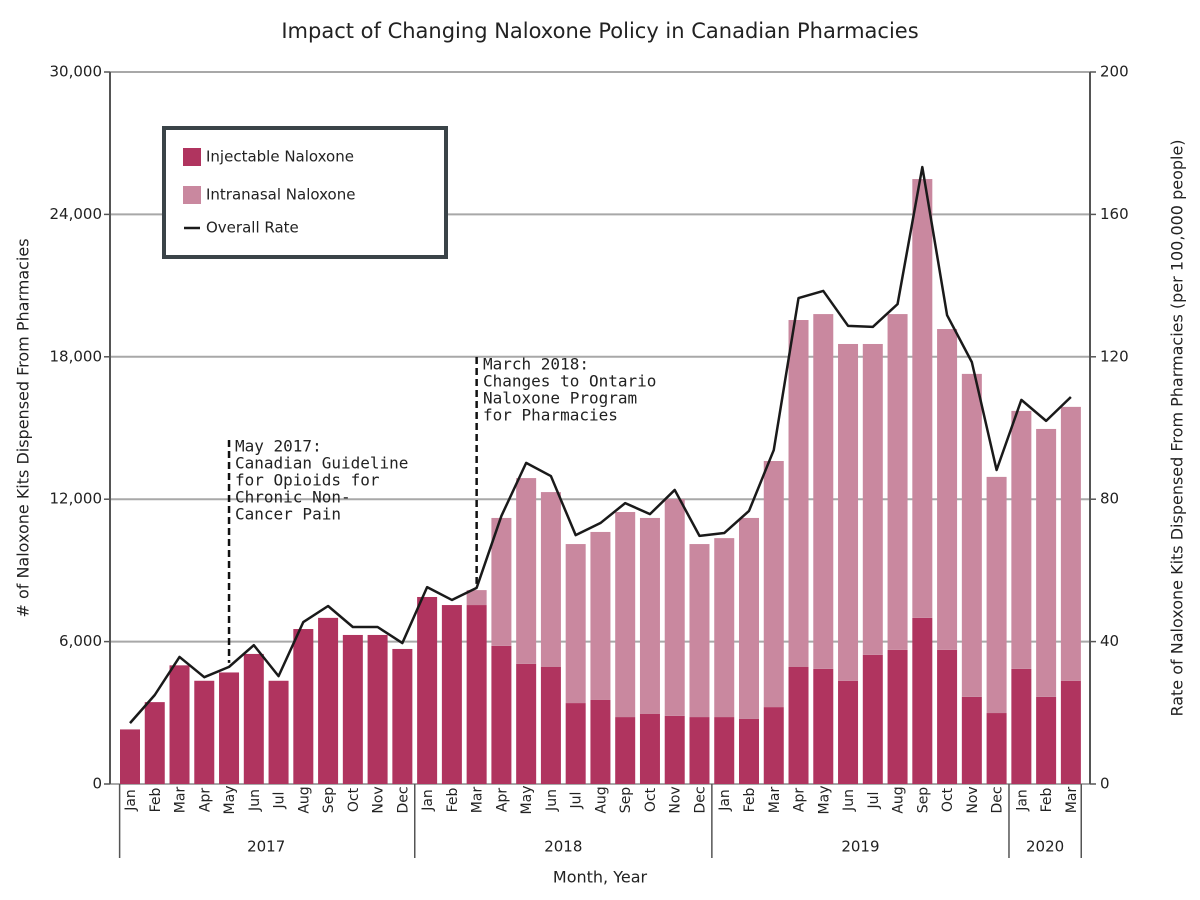 The image size is (1200, 900). I want to click on annotation-text: Canadian Guideline, so click(321, 463).